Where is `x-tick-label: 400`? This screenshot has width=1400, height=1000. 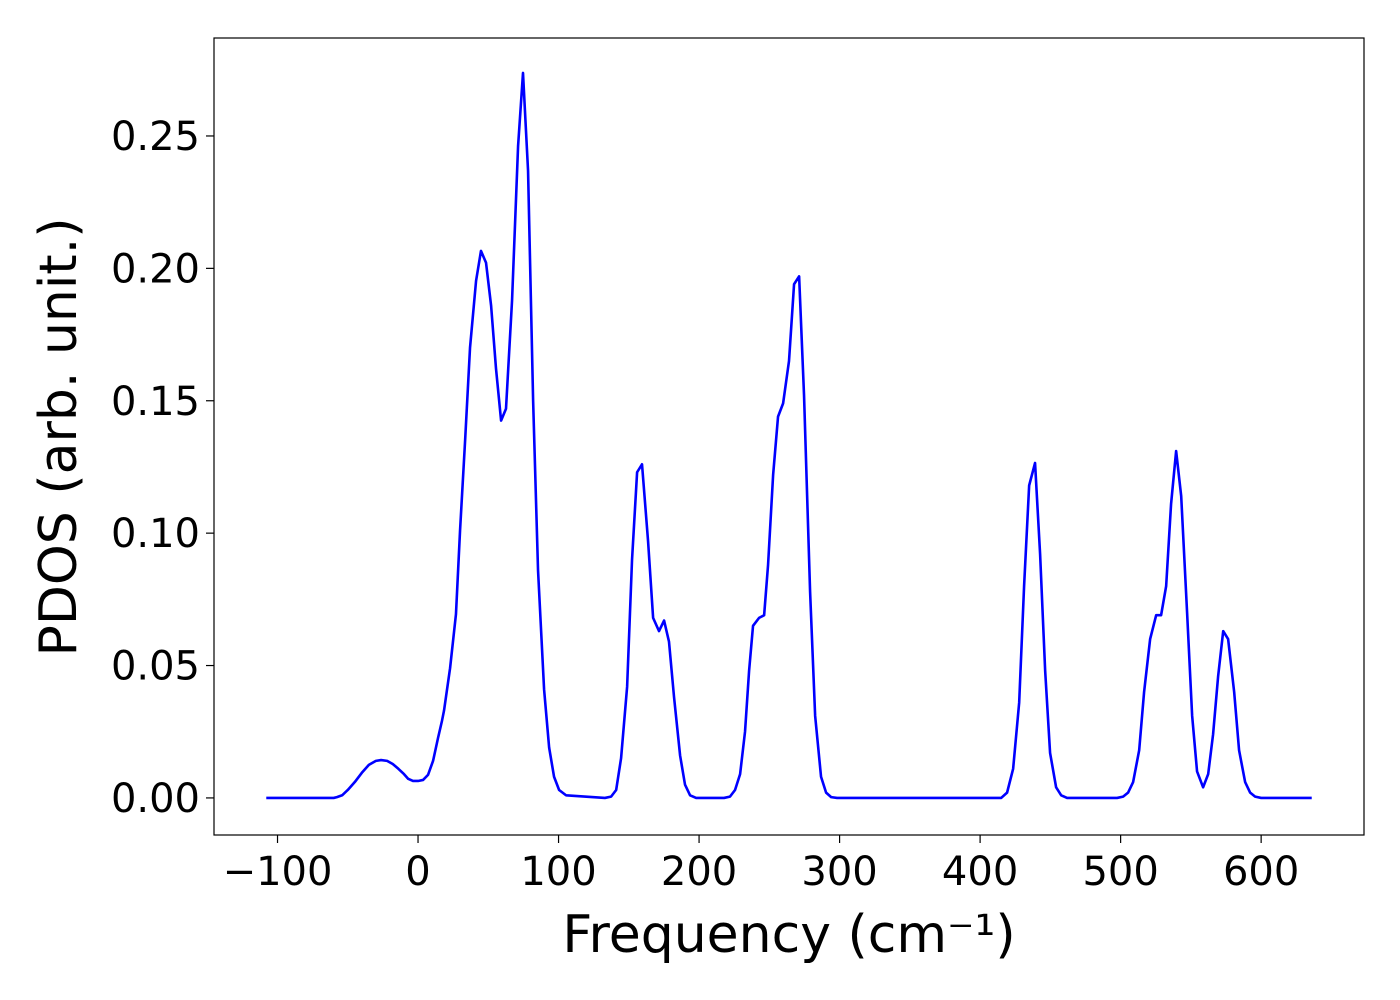
x-tick-label: 400 is located at coordinates (980, 872).